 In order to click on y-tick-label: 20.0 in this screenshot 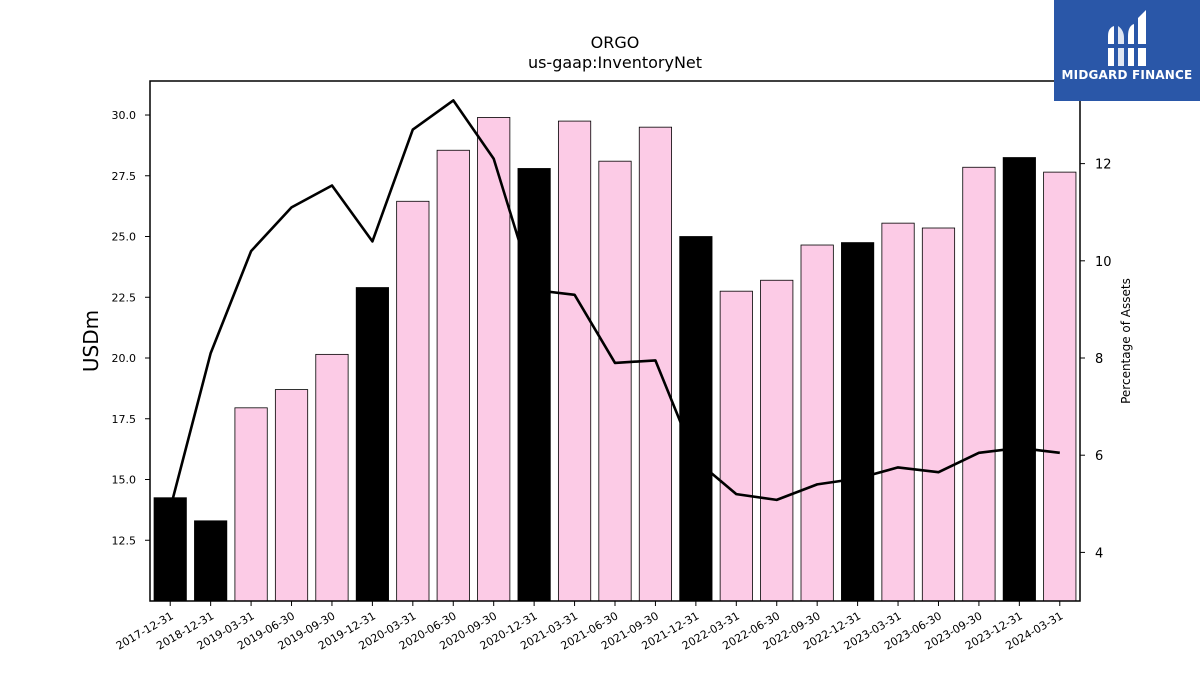, I will do `click(124, 358)`.